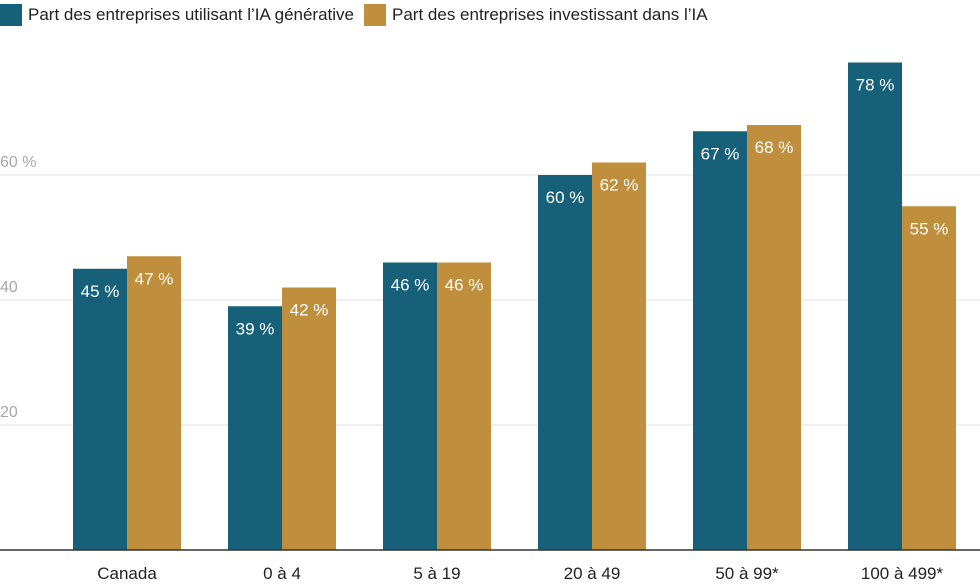  Describe the element at coordinates (375, 15) in the screenshot. I see `legend-swatch-ai-investment` at that location.